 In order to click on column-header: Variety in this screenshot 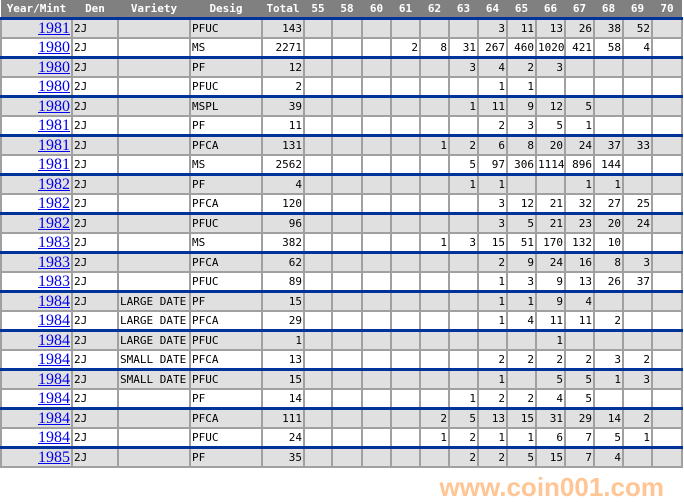, I will do `click(154, 10)`.